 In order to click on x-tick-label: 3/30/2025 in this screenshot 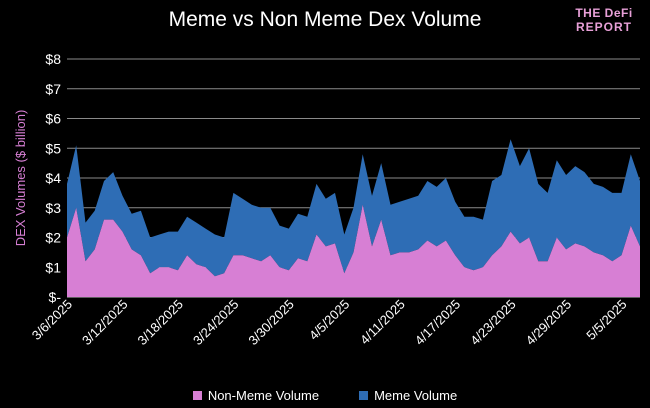, I will do `click(271, 323)`.